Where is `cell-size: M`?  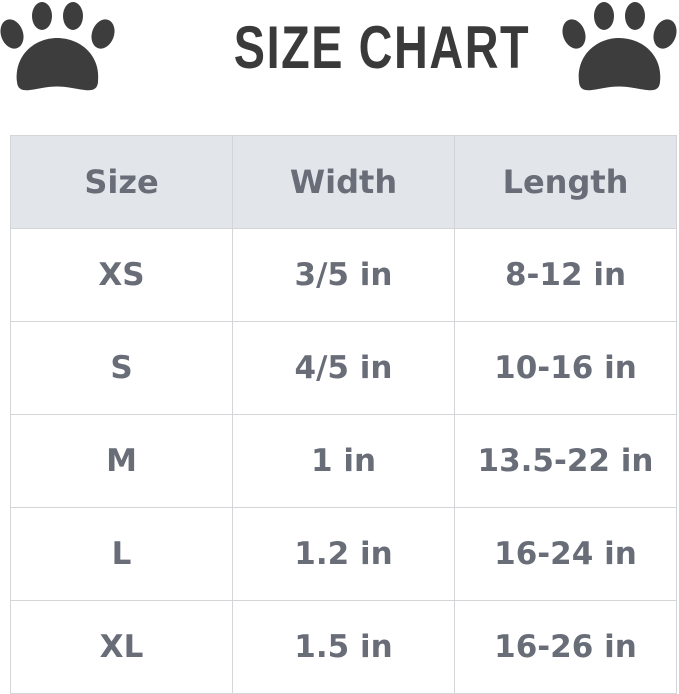 cell-size: M is located at coordinates (121, 461).